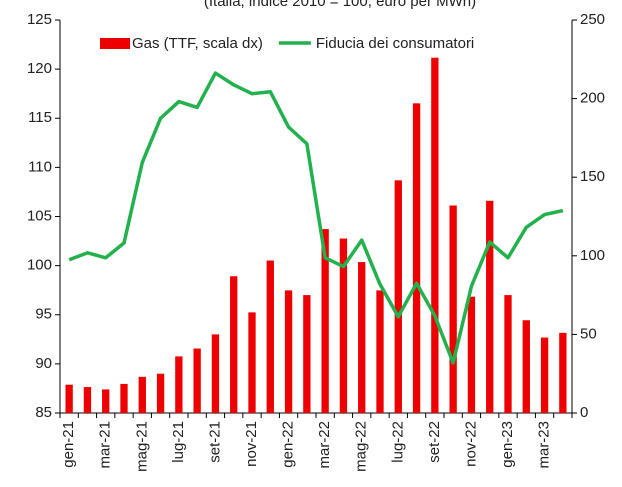 The width and height of the screenshot is (622, 487). I want to click on y2-tick-label: 150, so click(592, 176).